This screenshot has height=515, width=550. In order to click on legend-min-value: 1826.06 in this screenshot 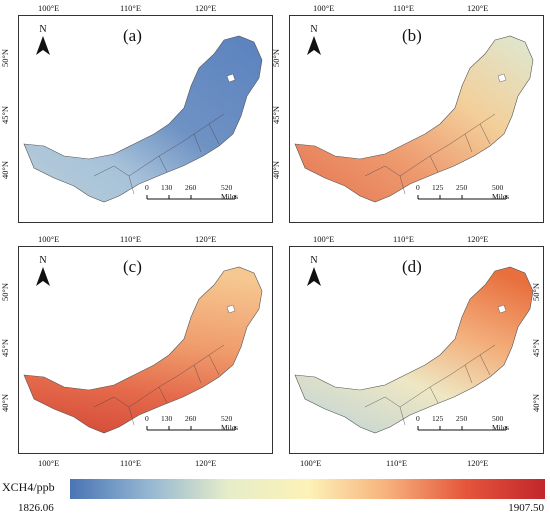, I will do `click(36, 508)`.